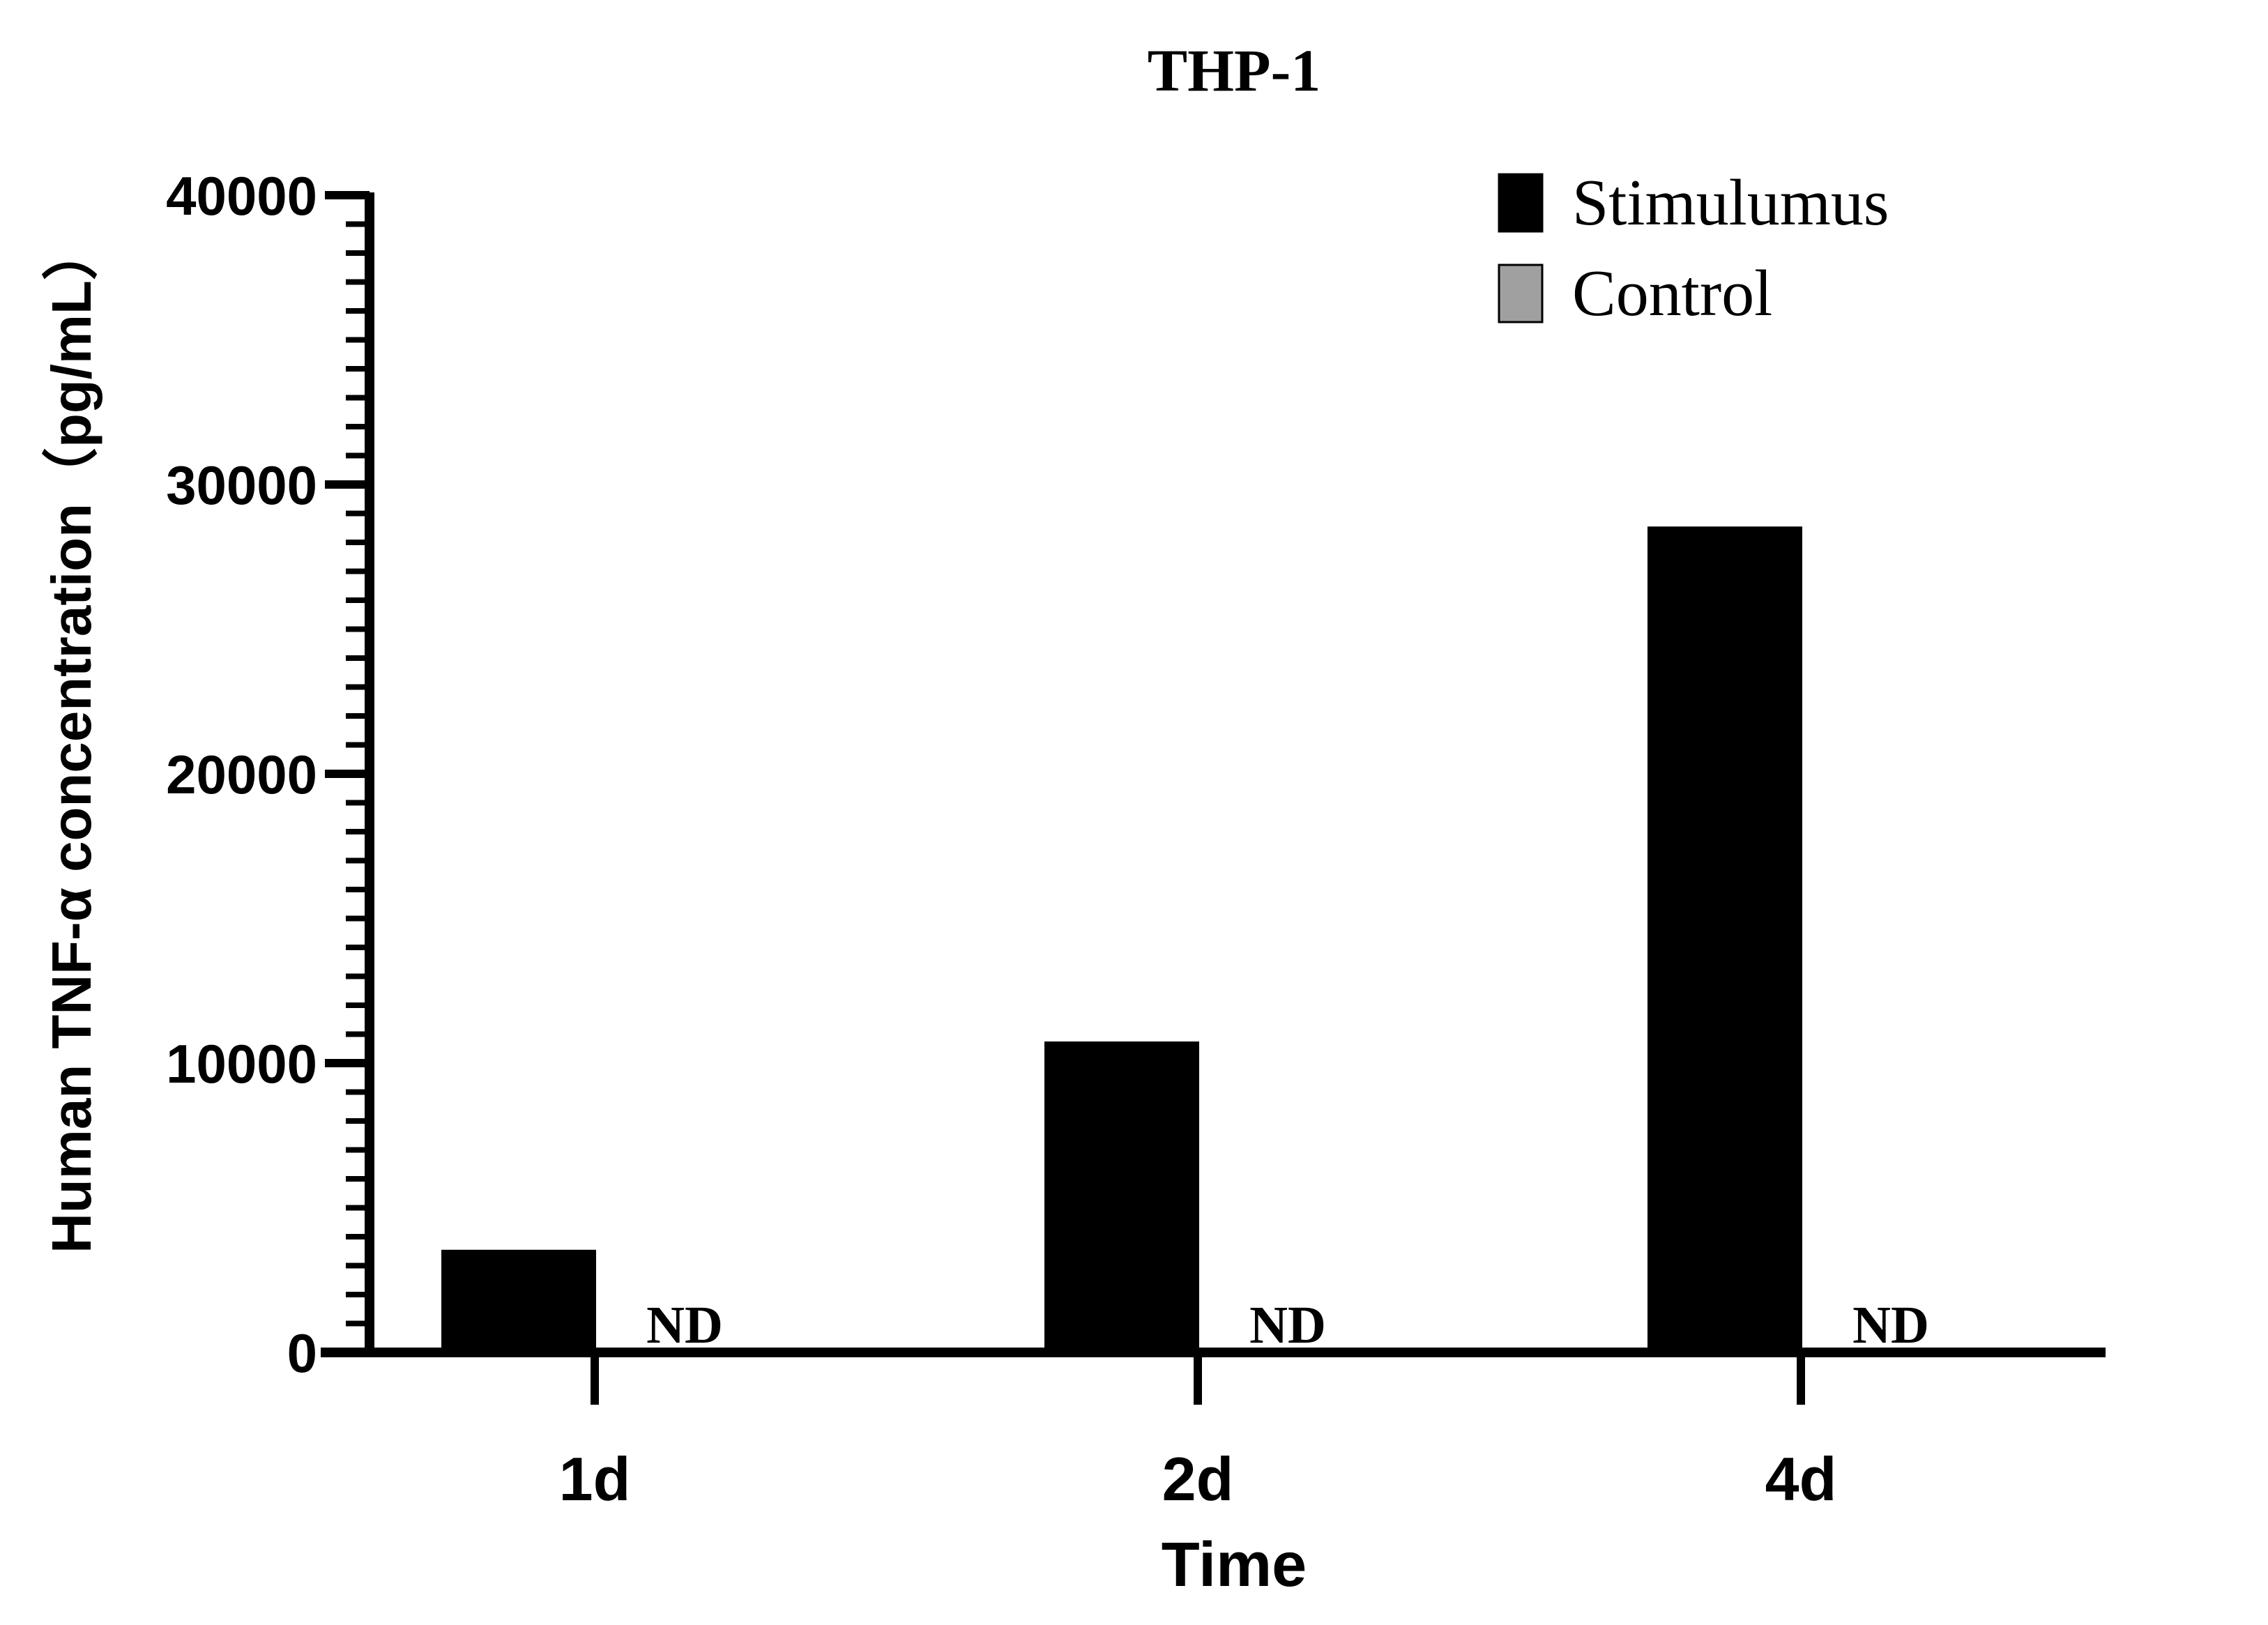 This screenshot has width=2268, height=1625. I want to click on bar-stimulumus-4d, so click(1724, 940).